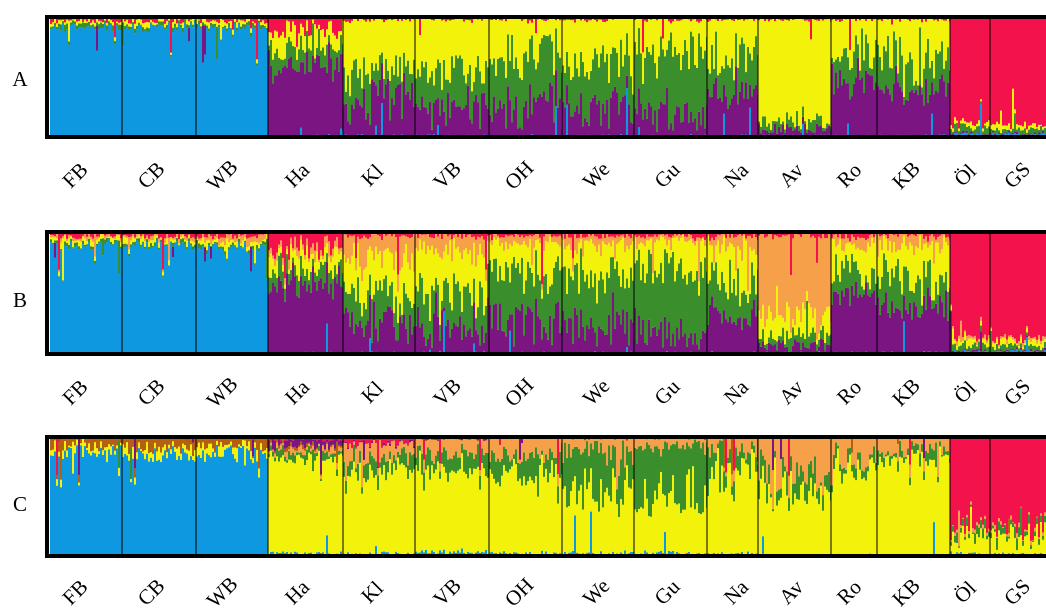 This screenshot has width=1046, height=615. What do you see at coordinates (598, 293) in the screenshot?
I see `population-We` at bounding box center [598, 293].